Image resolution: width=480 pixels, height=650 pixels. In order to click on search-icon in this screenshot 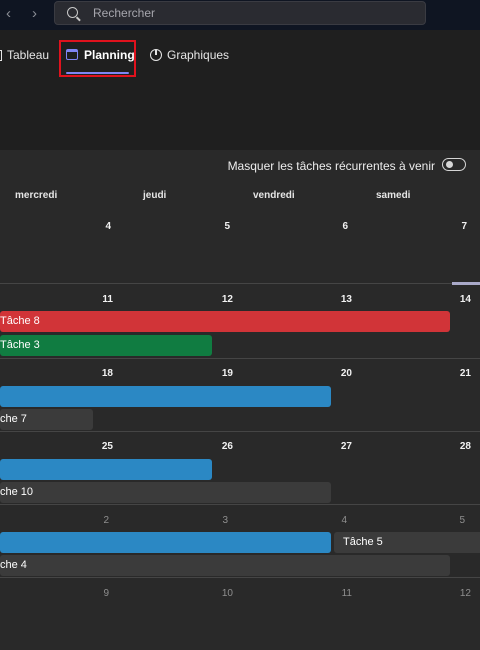, I will do `click(72, 12)`.